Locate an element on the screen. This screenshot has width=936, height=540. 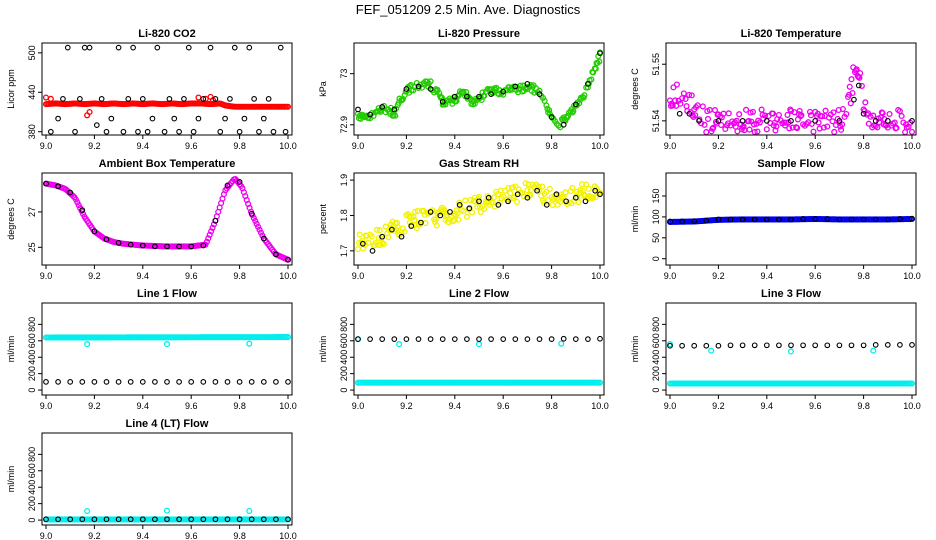
series-red is located at coordinates (167, 106).